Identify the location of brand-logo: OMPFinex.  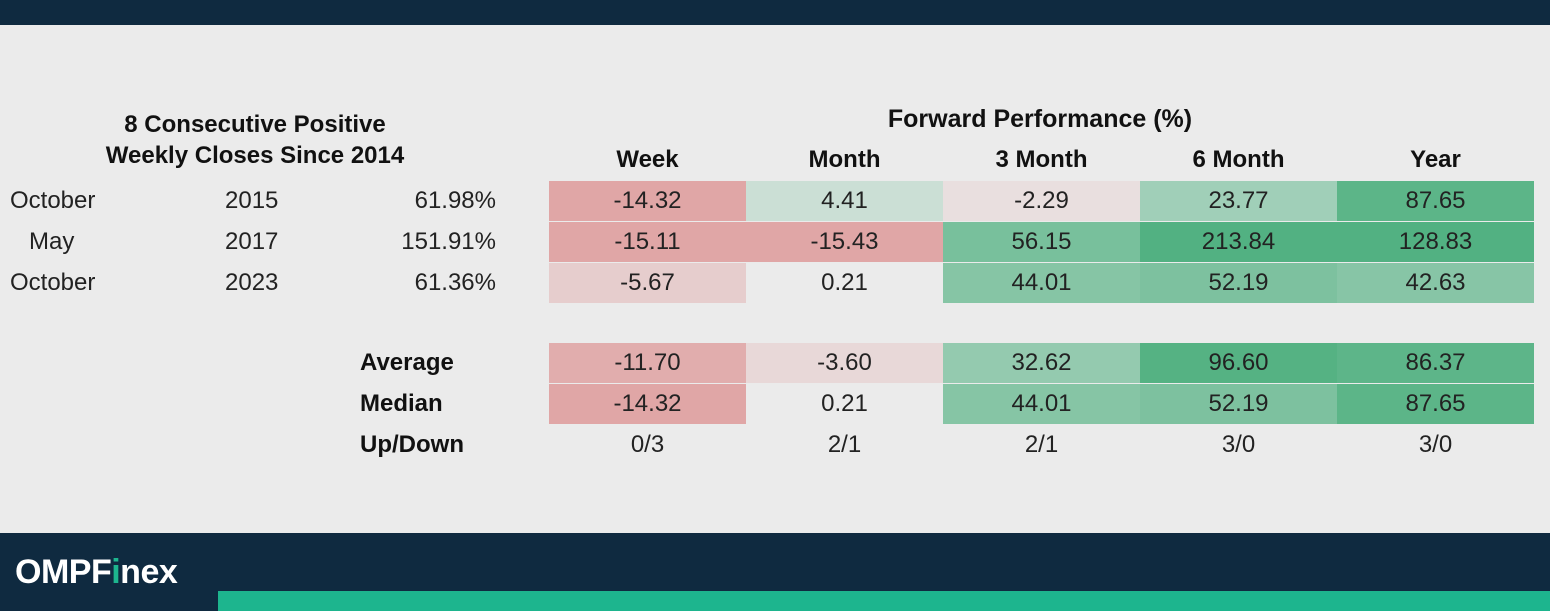
(96, 572).